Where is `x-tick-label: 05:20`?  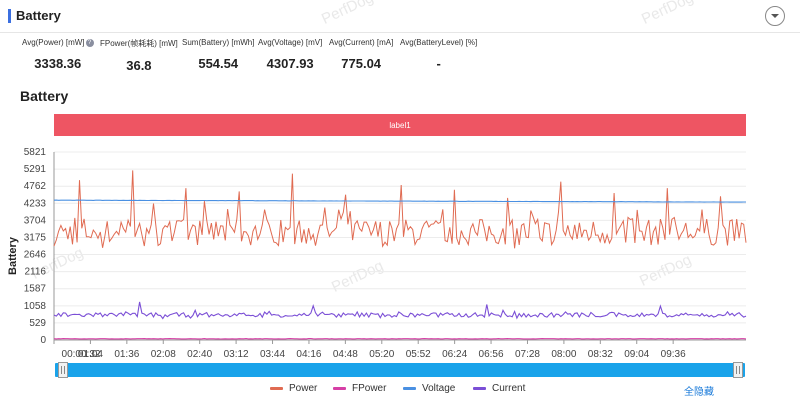
x-tick-label: 05:20 is located at coordinates (381, 354).